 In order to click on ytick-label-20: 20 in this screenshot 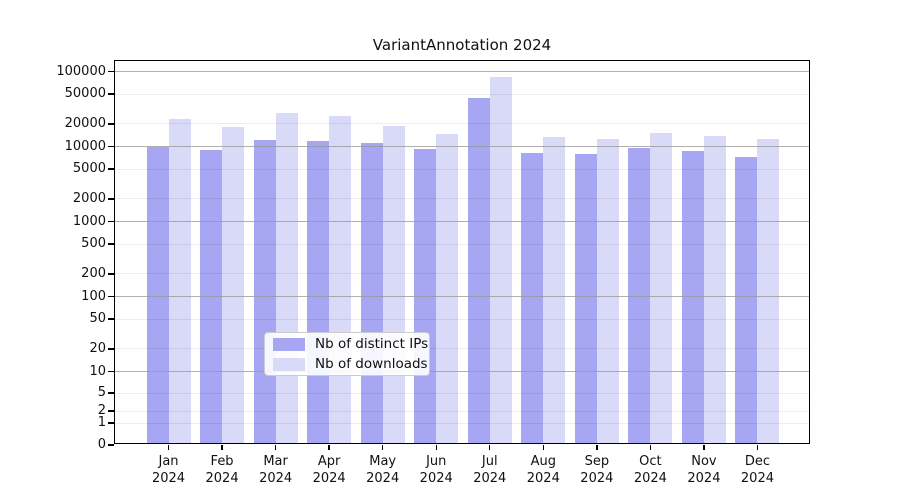, I will do `click(97, 348)`.